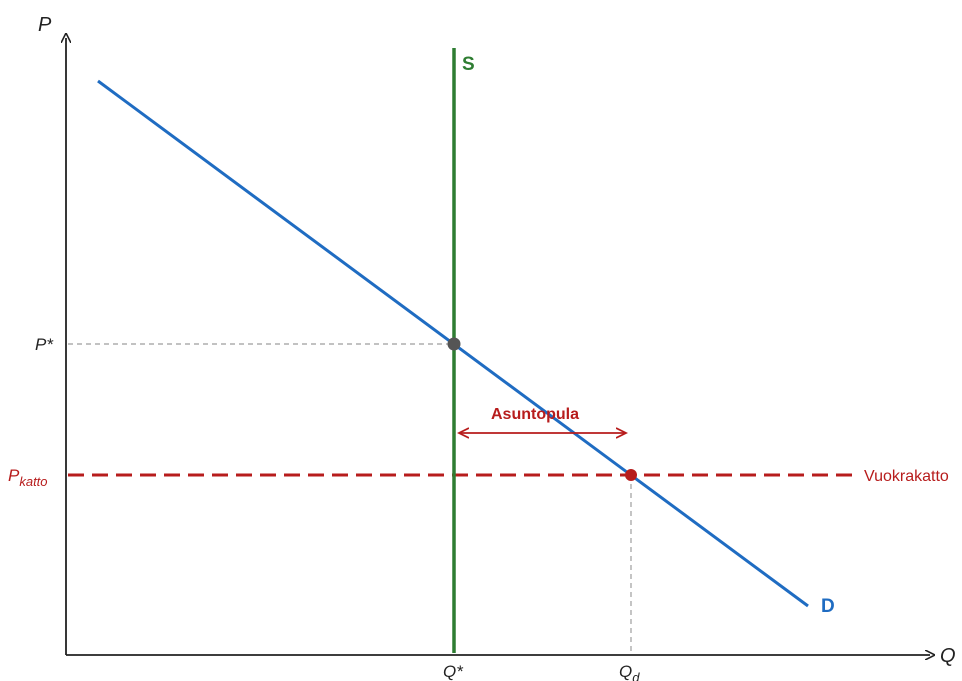 The image size is (962, 681). Describe the element at coordinates (33, 481) in the screenshot. I see `p-ceiling-sub: katto` at that location.